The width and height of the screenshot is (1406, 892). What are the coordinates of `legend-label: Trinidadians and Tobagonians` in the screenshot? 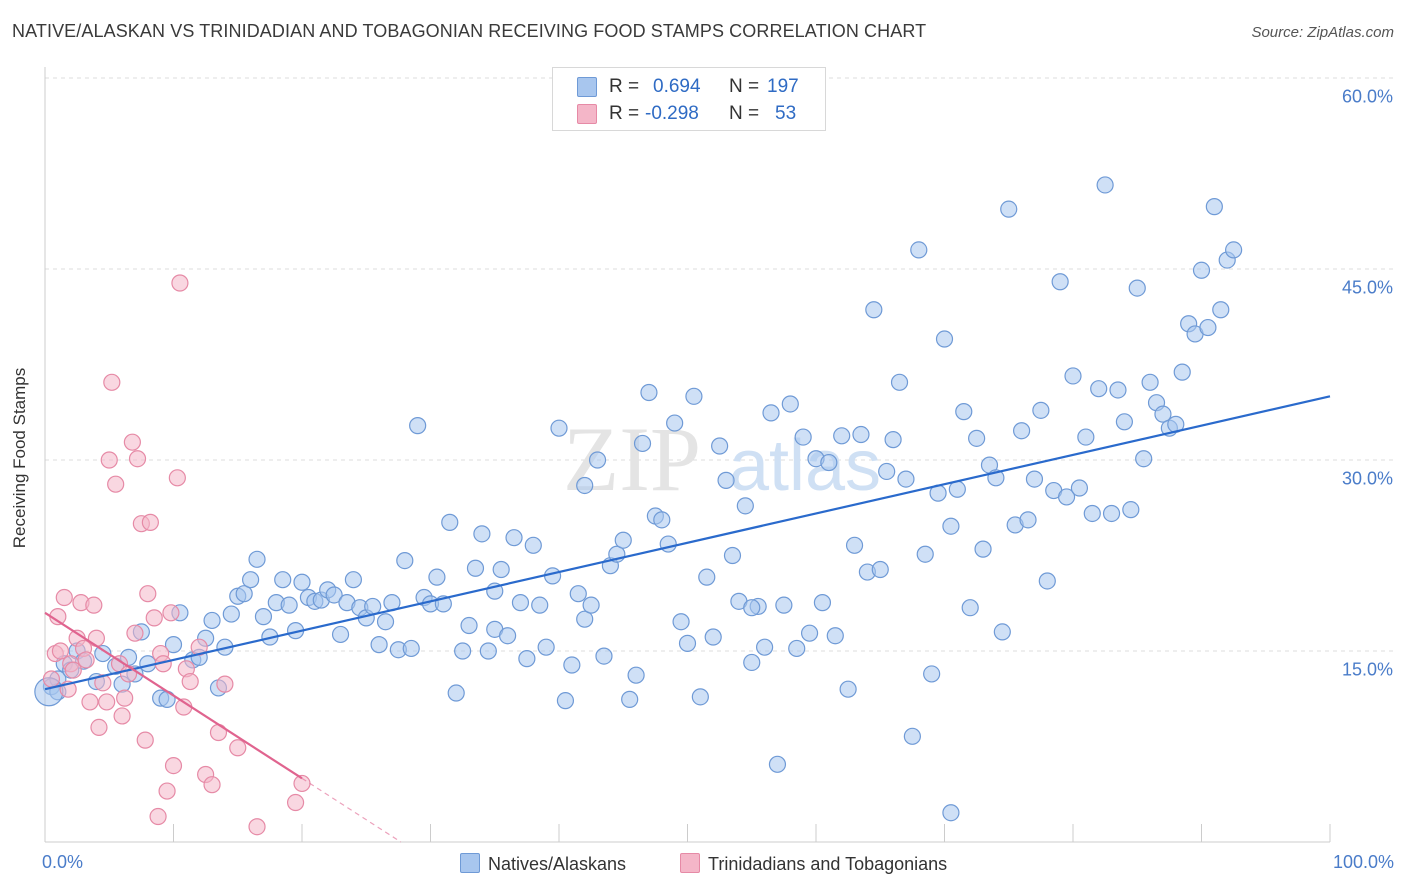 It's located at (828, 864).